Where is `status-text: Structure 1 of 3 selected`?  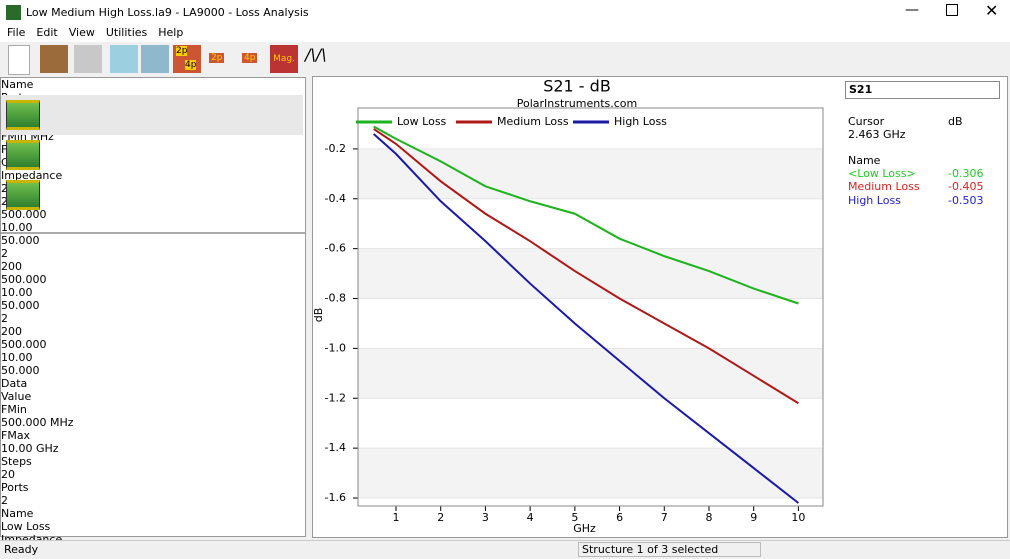
status-text: Structure 1 of 3 selected is located at coordinates (669, 549).